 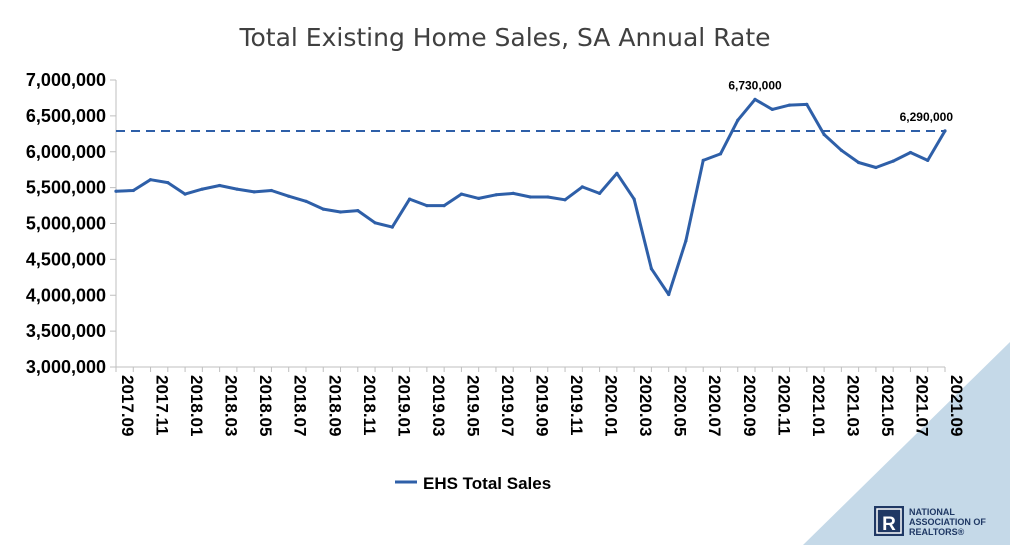 What do you see at coordinates (66, 224) in the screenshot?
I see `y-tick-label: 5,000,000` at bounding box center [66, 224].